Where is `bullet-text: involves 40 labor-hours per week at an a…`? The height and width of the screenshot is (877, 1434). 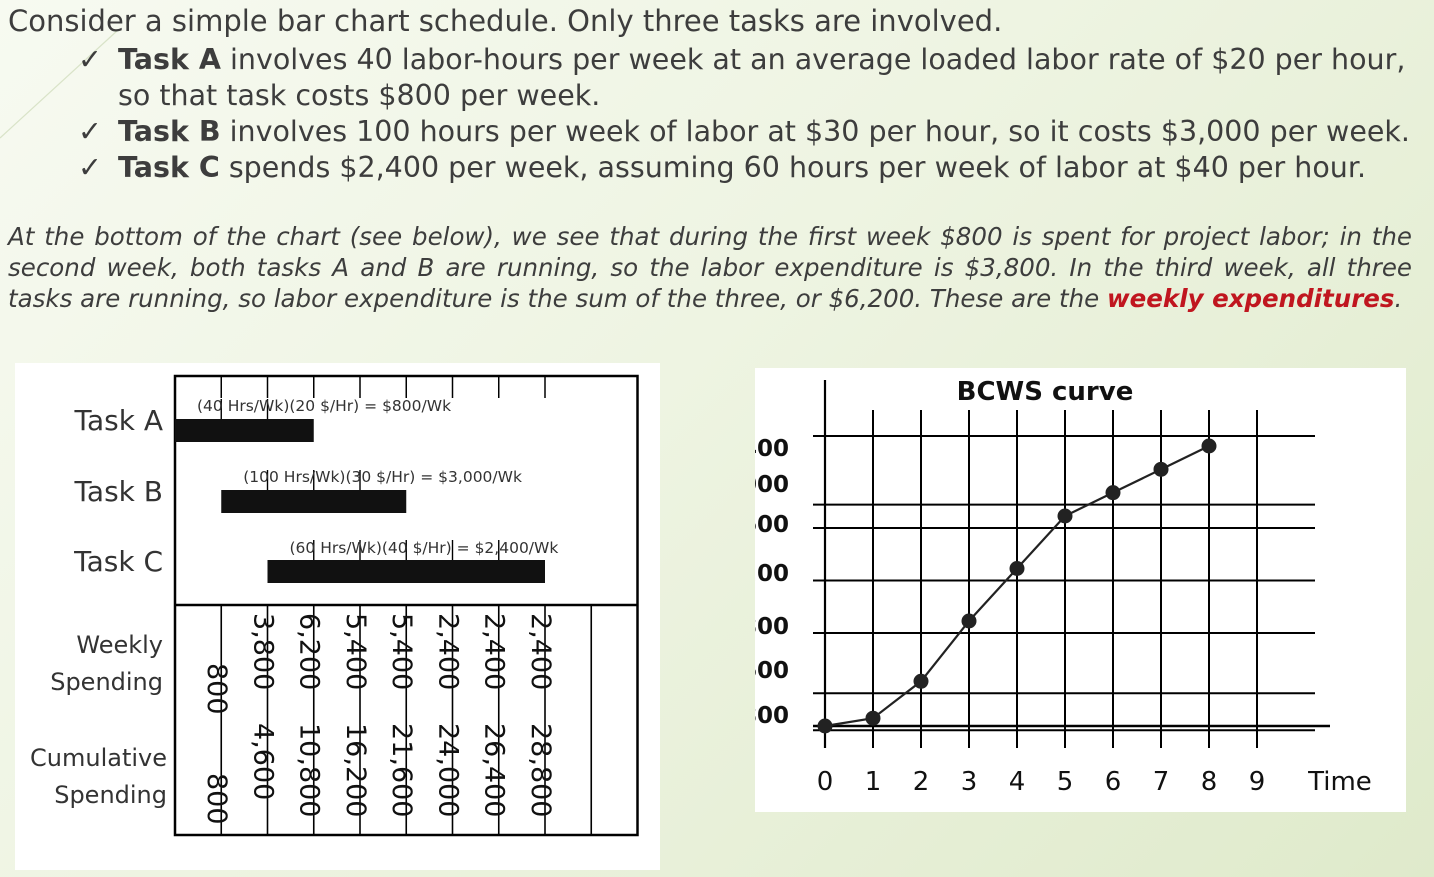 bullet-text: involves 40 labor-hours per week at an a… is located at coordinates (762, 77).